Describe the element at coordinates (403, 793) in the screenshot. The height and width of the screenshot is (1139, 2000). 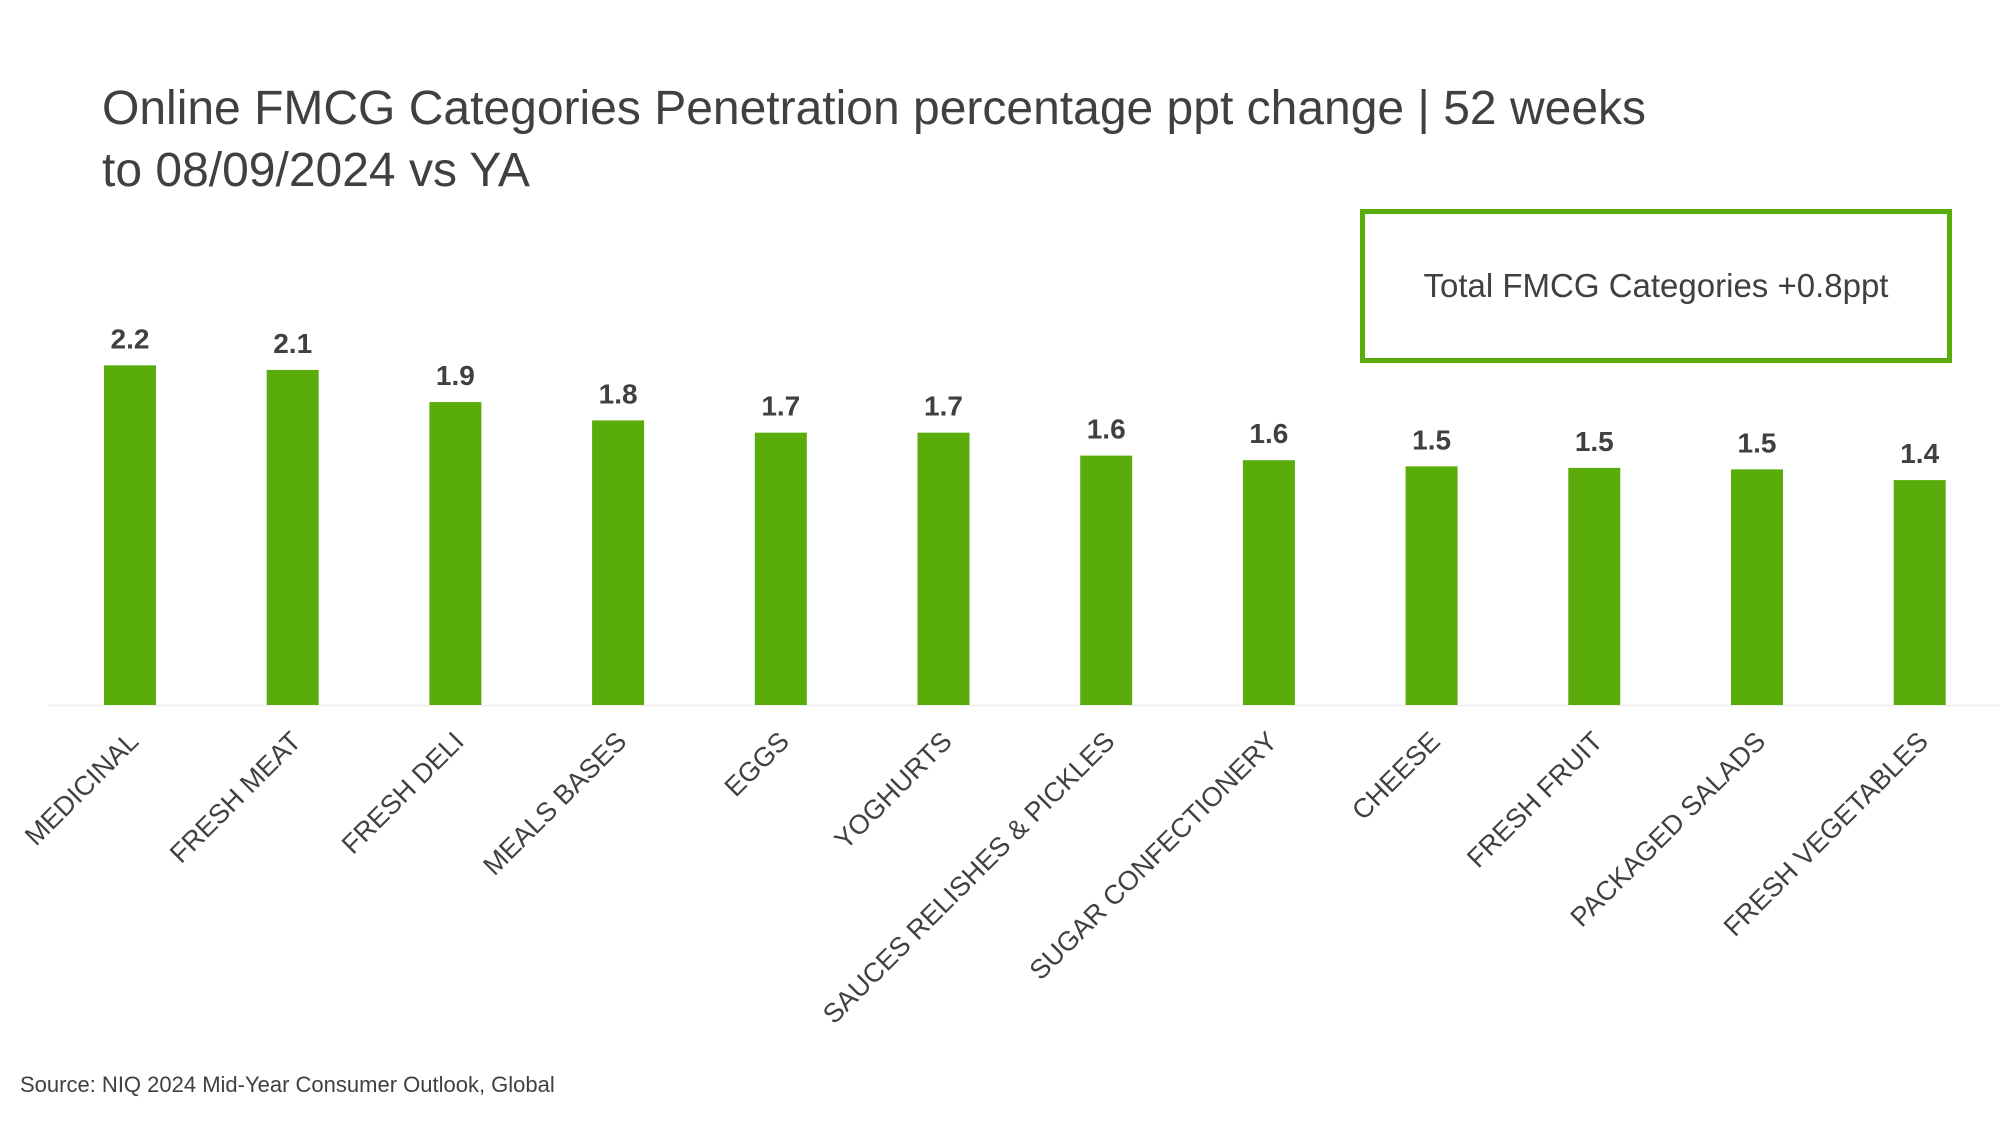
I see `category-label: FRESH DELI` at that location.